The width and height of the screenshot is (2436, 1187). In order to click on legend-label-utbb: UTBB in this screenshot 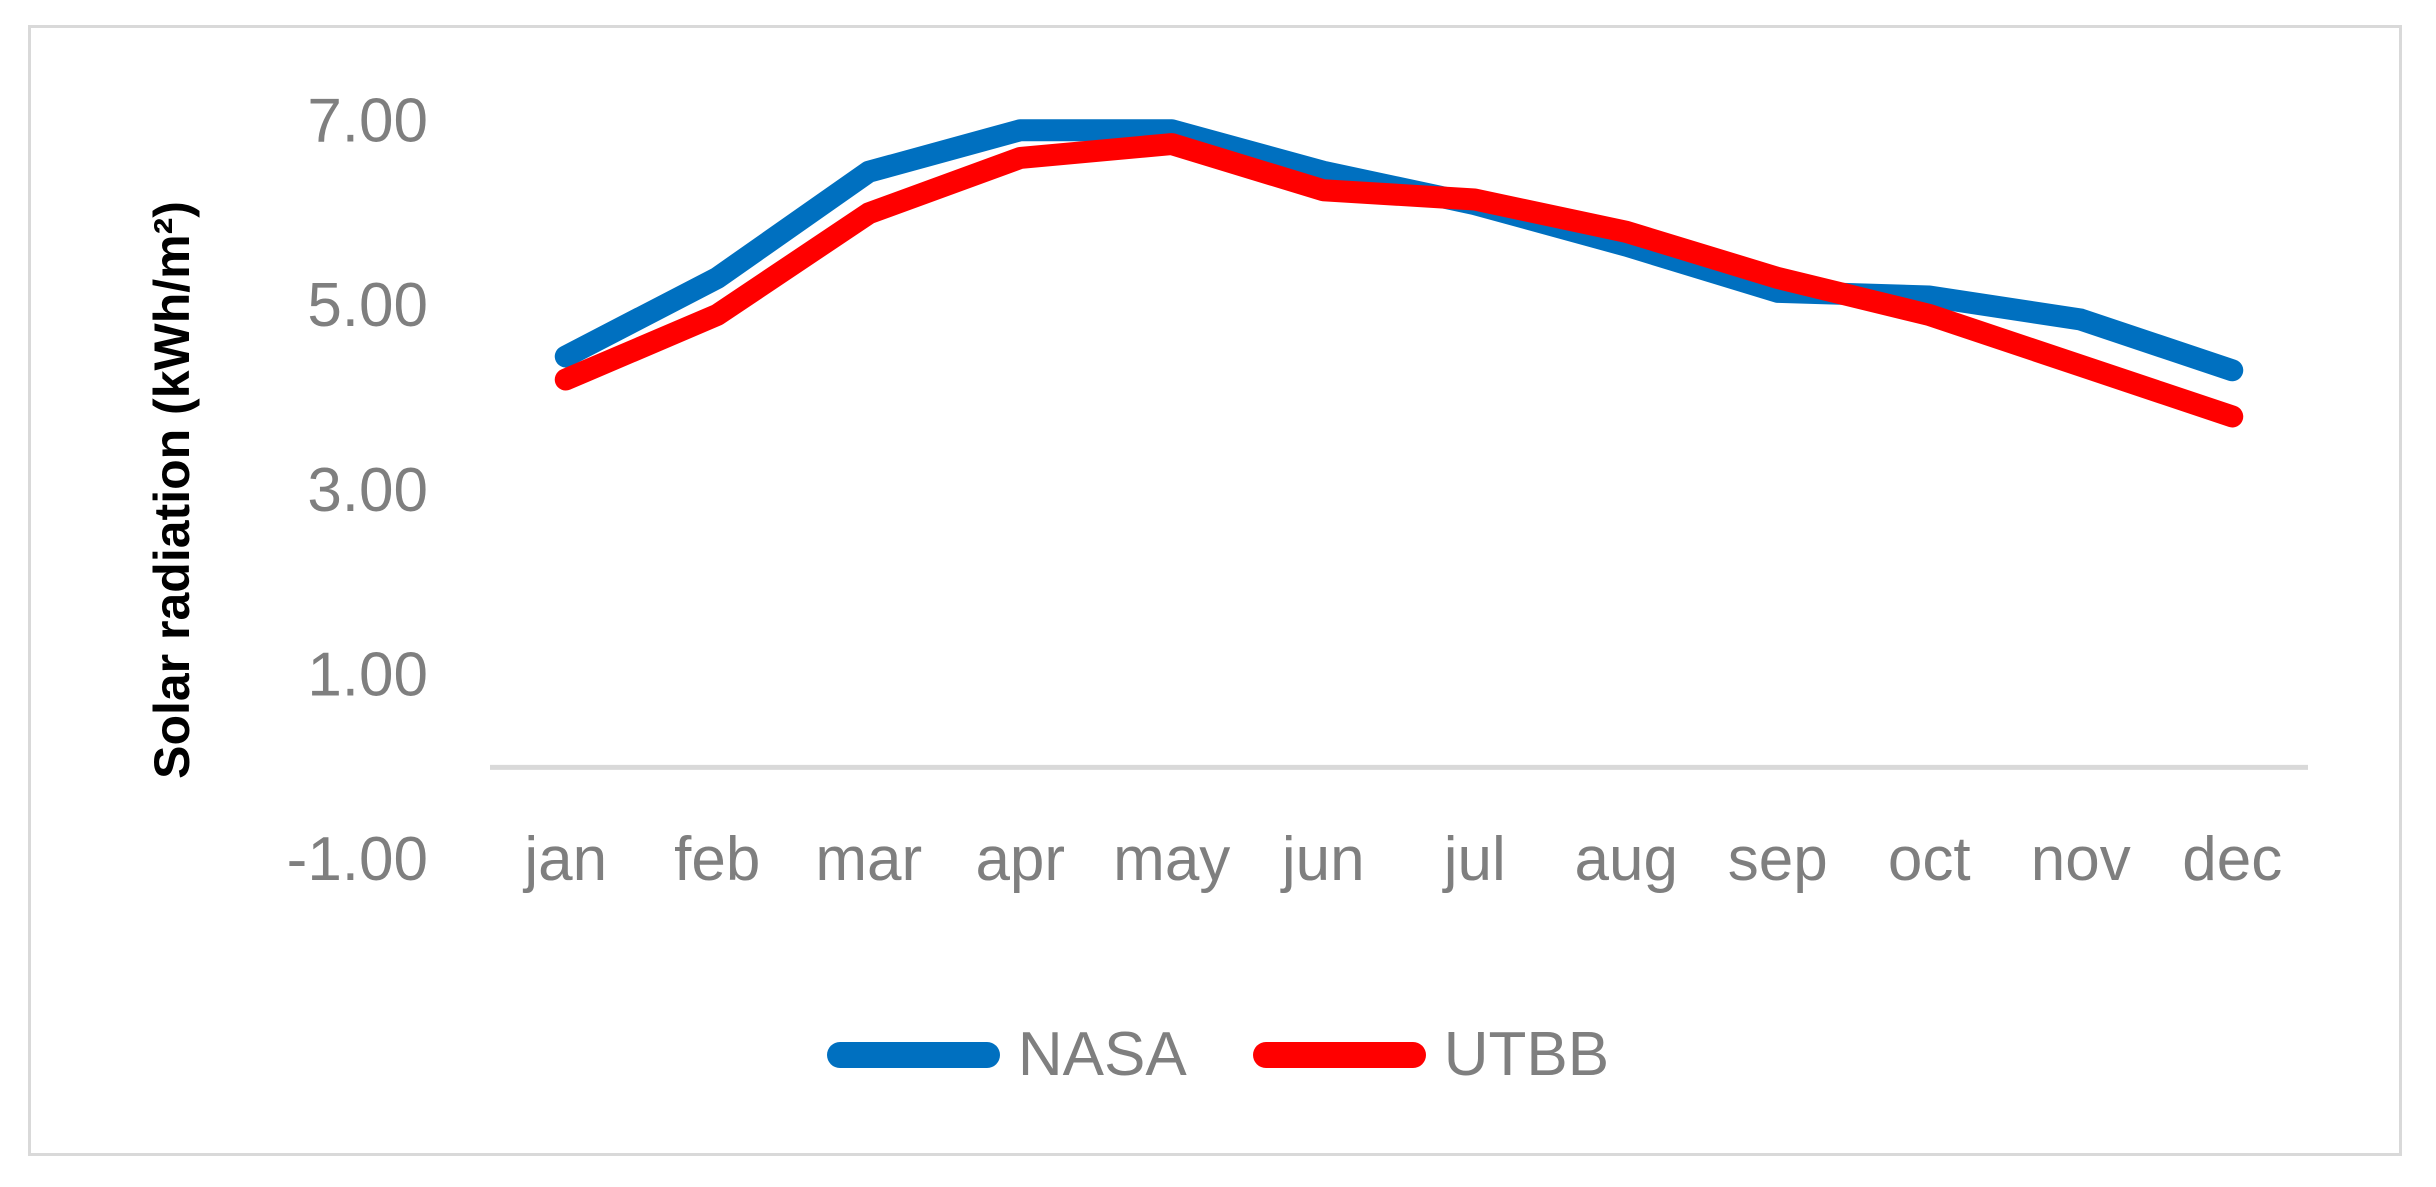, I will do `click(1526, 1054)`.